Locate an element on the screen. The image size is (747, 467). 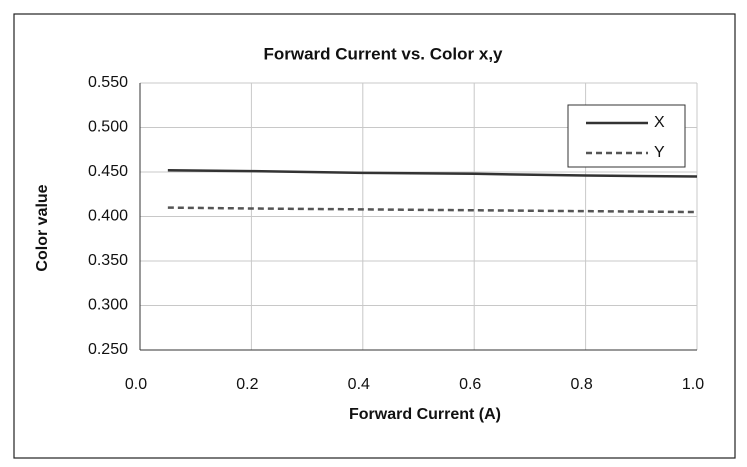
x-tick-label: 0.6 is located at coordinates (470, 384).